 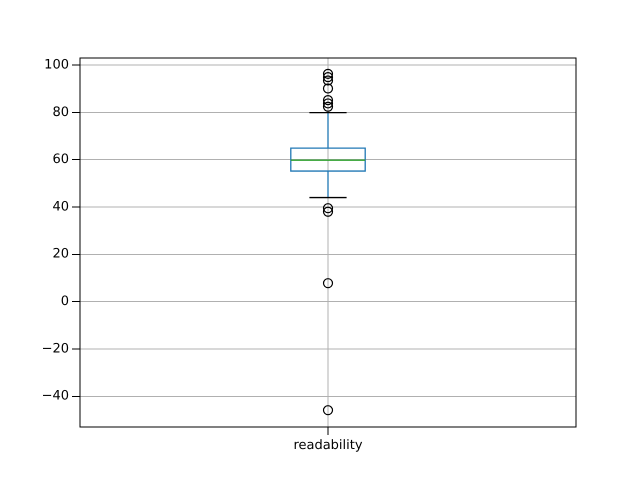 What do you see at coordinates (60, 206) in the screenshot?
I see `y-tick-label: 40` at bounding box center [60, 206].